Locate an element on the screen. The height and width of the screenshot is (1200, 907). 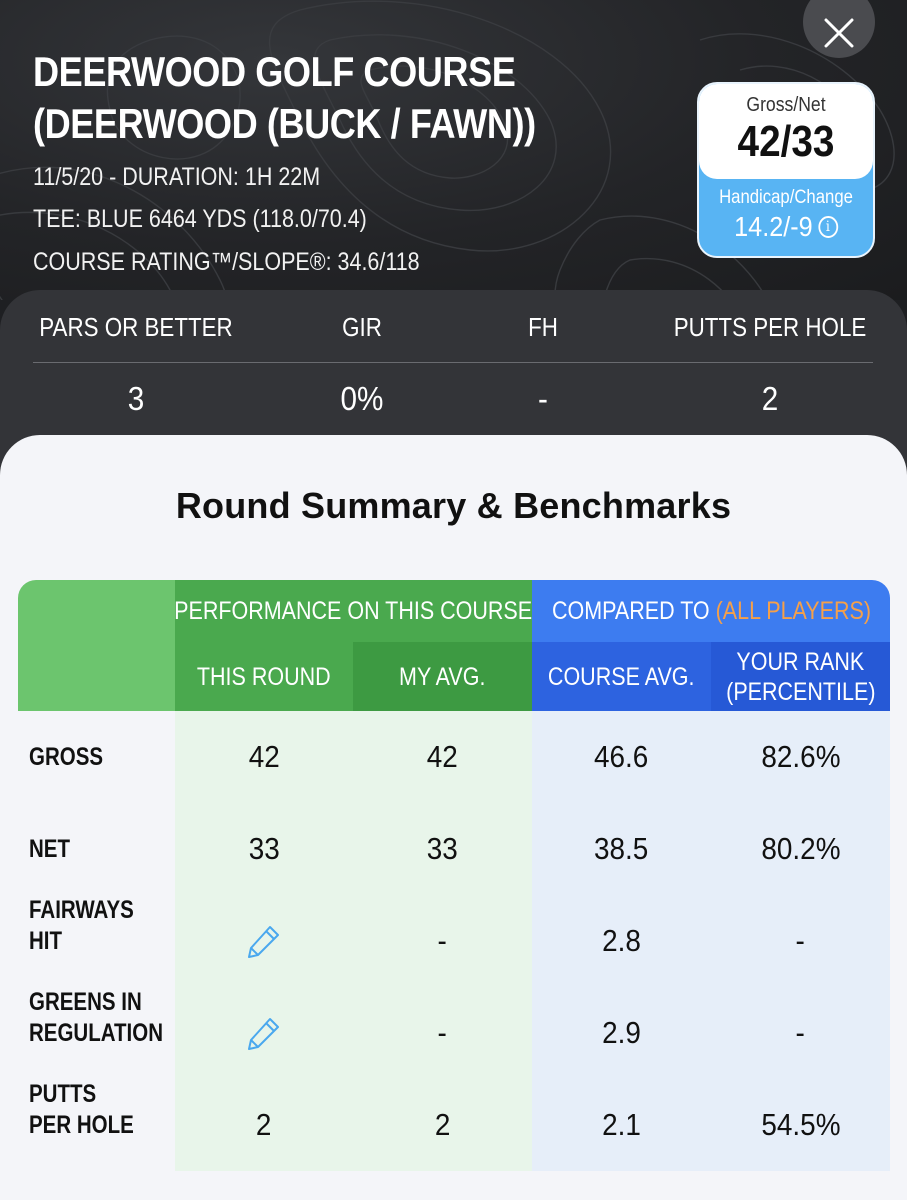
cell-value: 2.1 is located at coordinates (621, 1124).